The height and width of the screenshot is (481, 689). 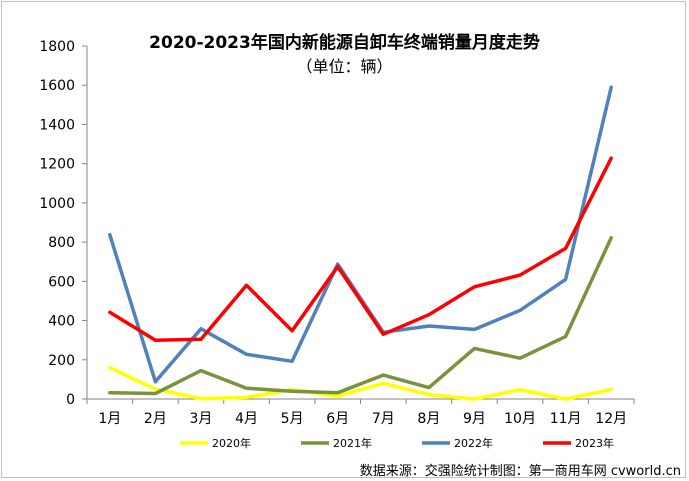 What do you see at coordinates (200, 419) in the screenshot?
I see `x-tick-label: 3月` at bounding box center [200, 419].